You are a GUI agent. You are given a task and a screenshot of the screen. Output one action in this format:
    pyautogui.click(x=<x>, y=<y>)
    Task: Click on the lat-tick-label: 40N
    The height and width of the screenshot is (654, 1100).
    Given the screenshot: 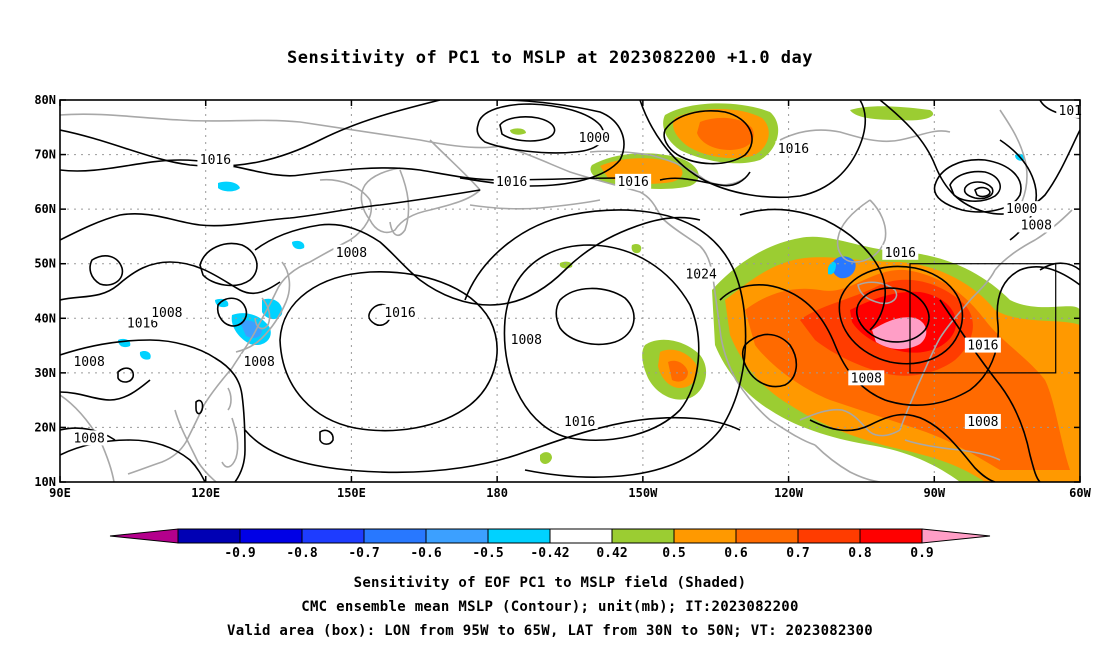 What is the action you would take?
    pyautogui.click(x=45, y=318)
    